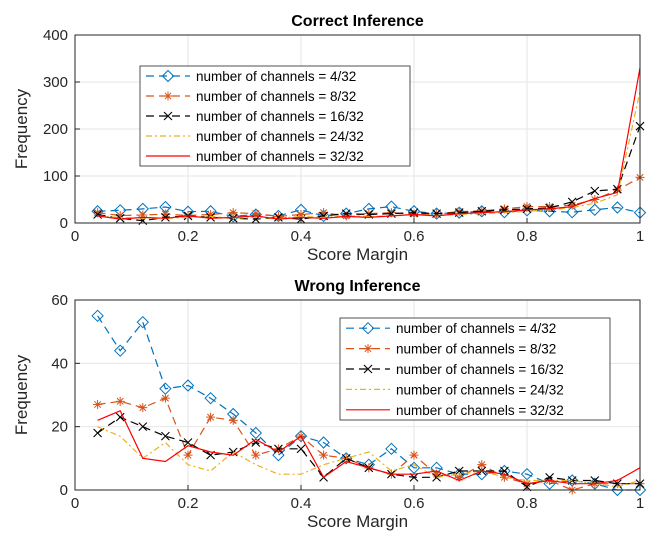 The width and height of the screenshot is (656, 545). Describe the element at coordinates (75, 503) in the screenshot. I see `wrong-x-tick-label: 0` at that location.